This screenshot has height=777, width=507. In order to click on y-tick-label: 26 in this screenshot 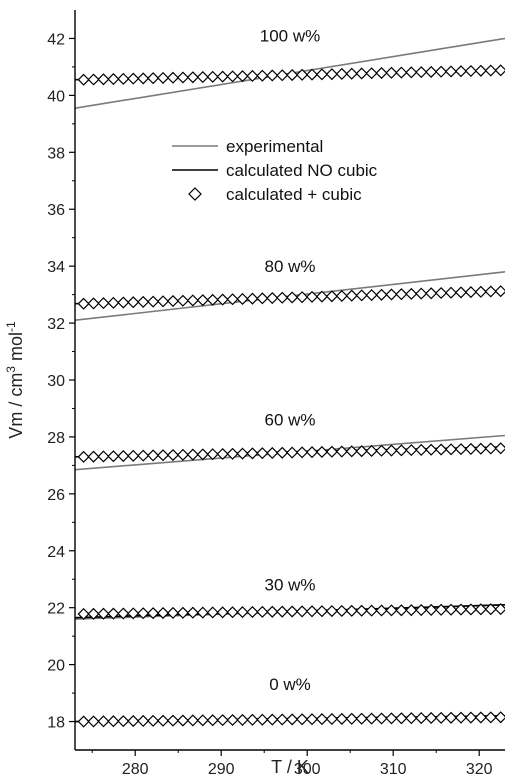, I will do `click(56, 495)`.